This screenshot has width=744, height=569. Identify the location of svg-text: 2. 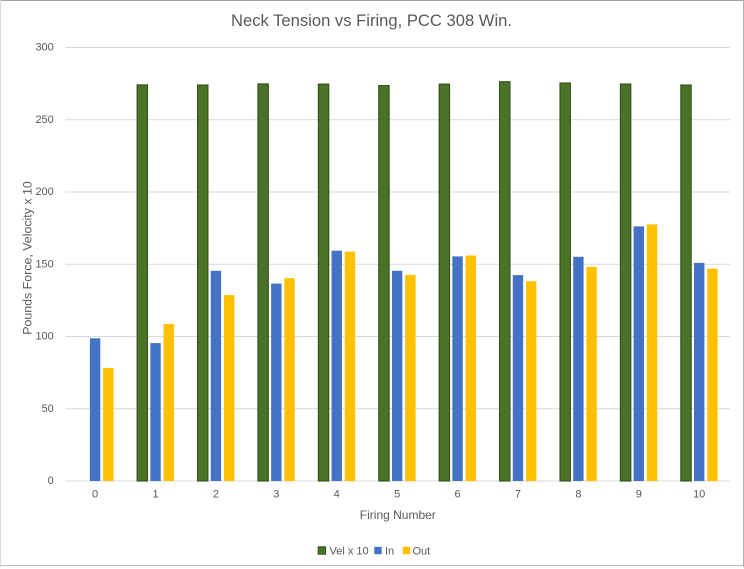
(216, 494).